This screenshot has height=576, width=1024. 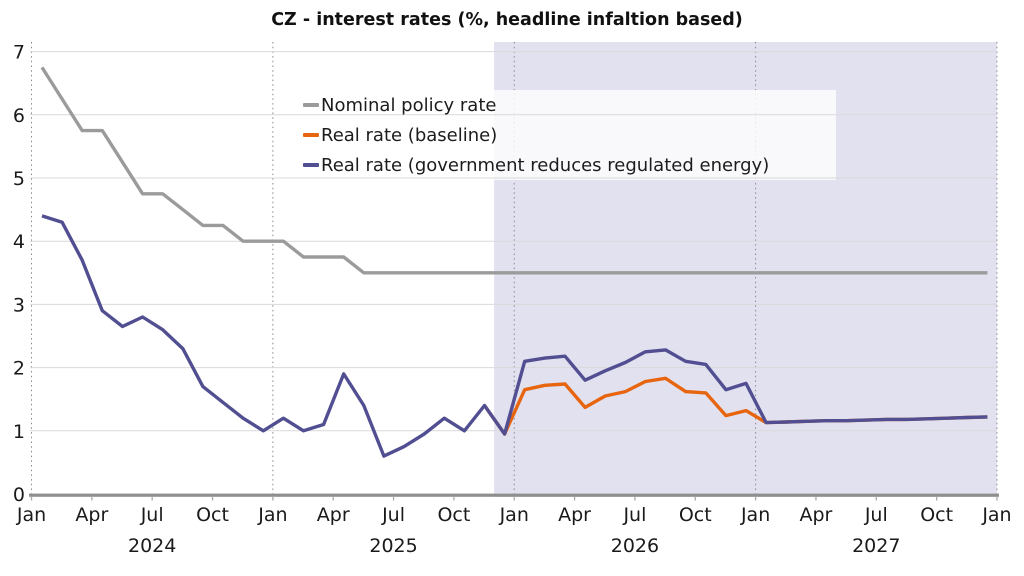 I want to click on legend-label: Real rate (baseline), so click(x=409, y=135).